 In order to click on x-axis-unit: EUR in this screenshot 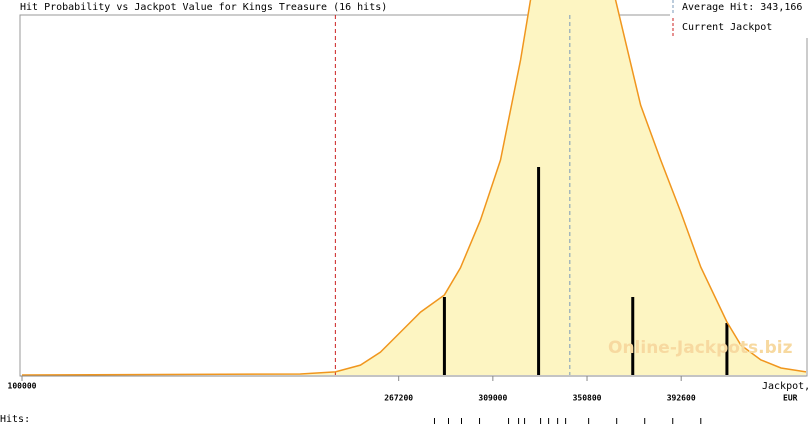, I will do `click(790, 398)`.